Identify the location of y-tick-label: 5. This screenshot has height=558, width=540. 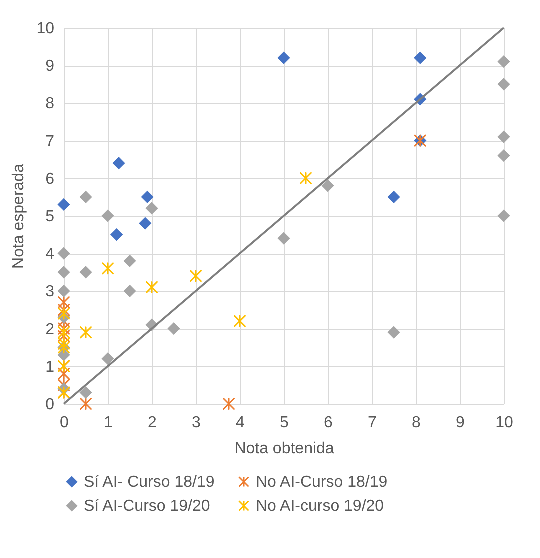
(50, 217).